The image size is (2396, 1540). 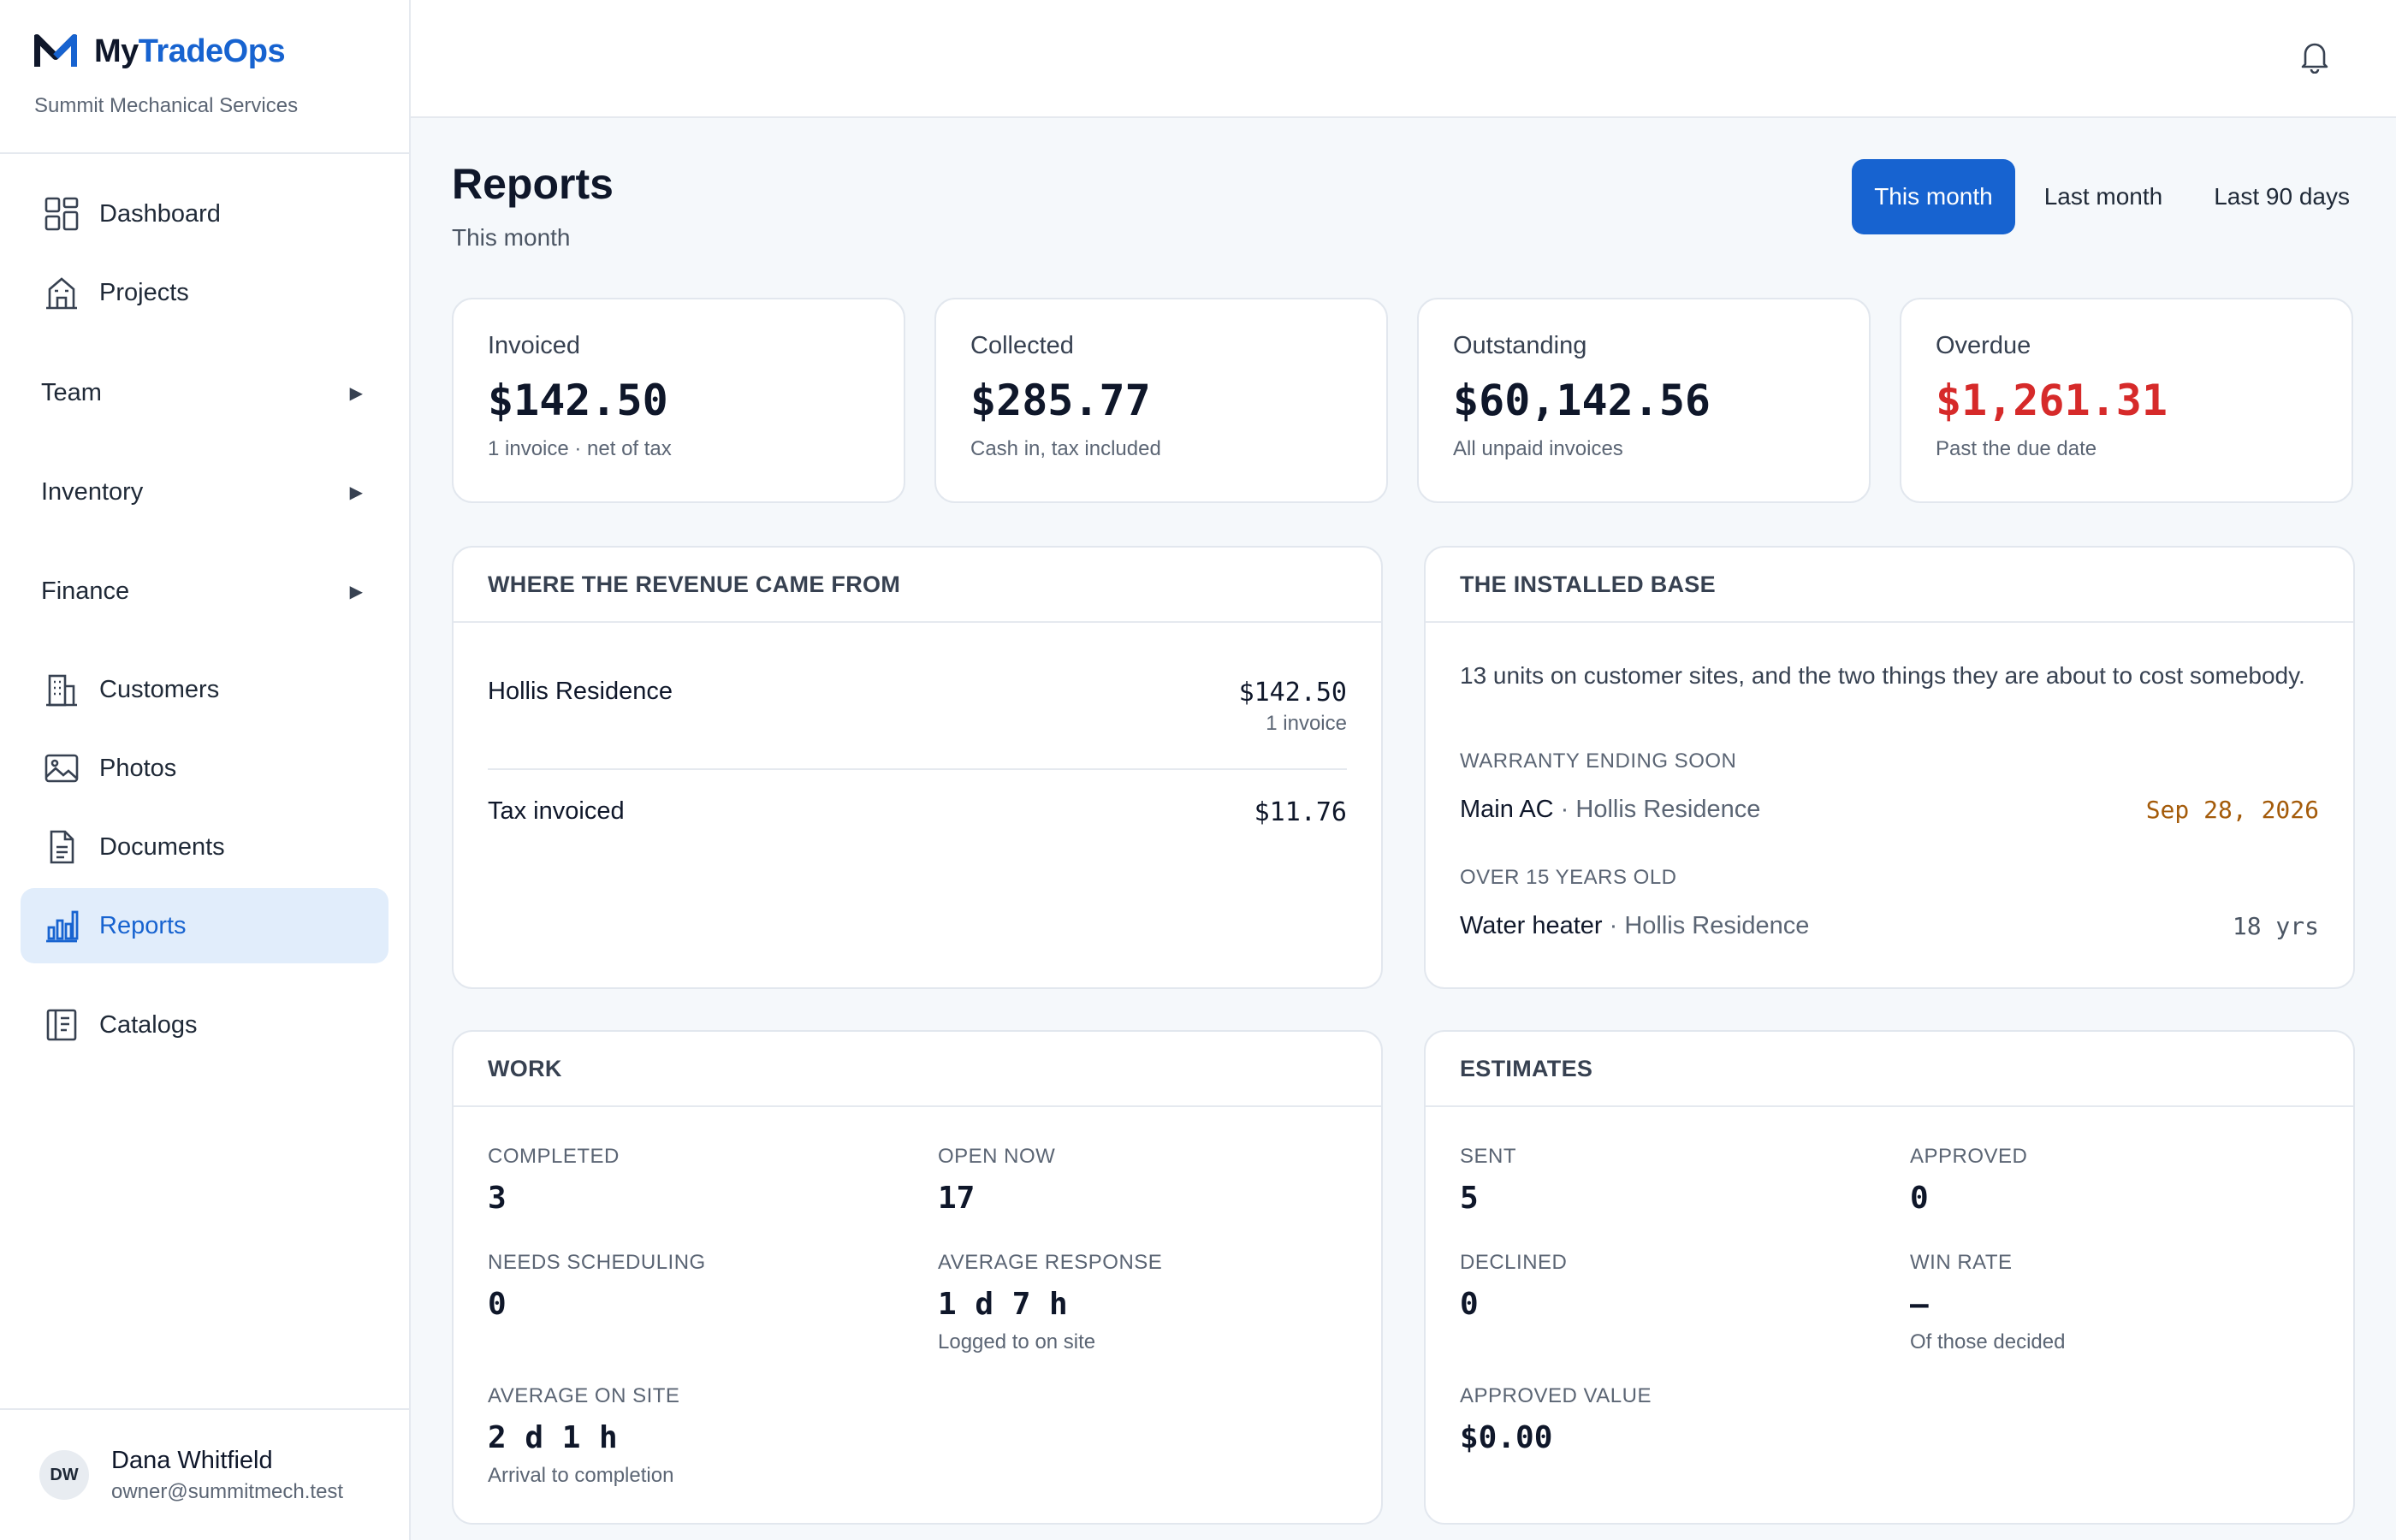 What do you see at coordinates (72, 392) in the screenshot?
I see `sidebar-group-label: Team` at bounding box center [72, 392].